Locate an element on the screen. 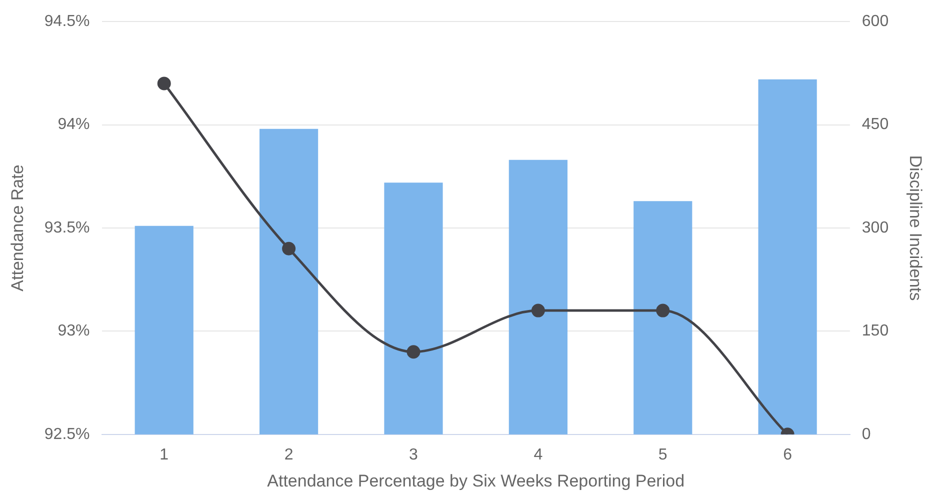  y2-tick-label: 450 is located at coordinates (875, 125).